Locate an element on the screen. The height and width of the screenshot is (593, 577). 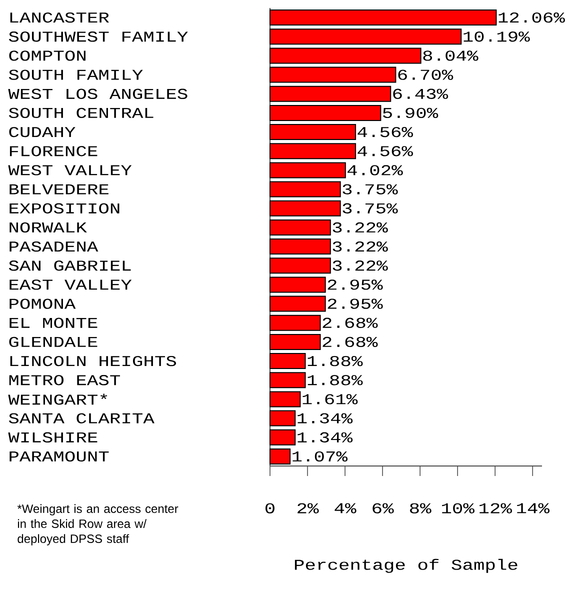
data-label: 4.02% is located at coordinates (375, 170).